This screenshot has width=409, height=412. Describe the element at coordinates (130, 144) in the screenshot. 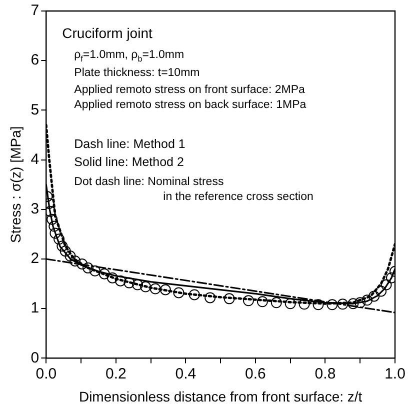

I see `annotation: Dash line: Method 1` at that location.